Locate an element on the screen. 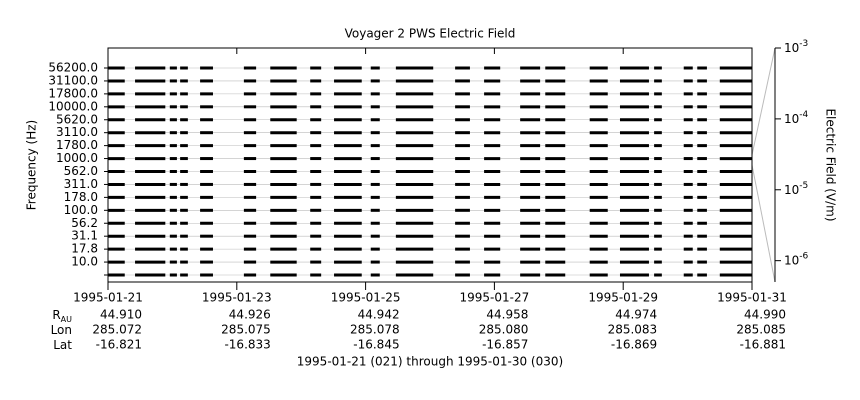 Image resolution: width=860 pixels, height=400 pixels. ephemeris-value: -16.881 is located at coordinates (763, 345).